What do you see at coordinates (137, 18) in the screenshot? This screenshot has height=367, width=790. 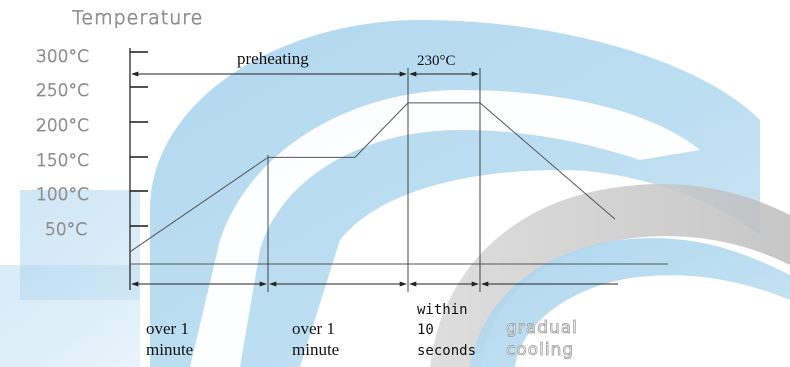 I see `y-axis-title: Temperature` at bounding box center [137, 18].